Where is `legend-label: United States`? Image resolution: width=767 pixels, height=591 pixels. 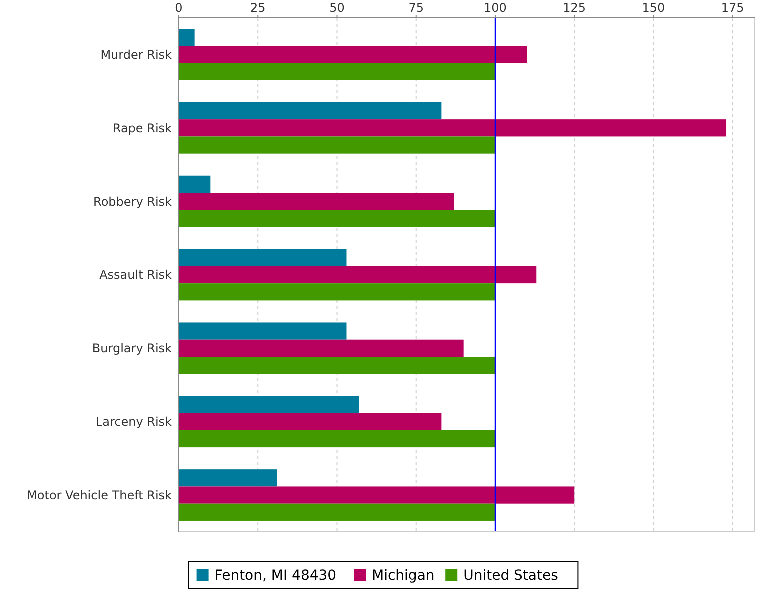 legend-label: United States is located at coordinates (511, 576).